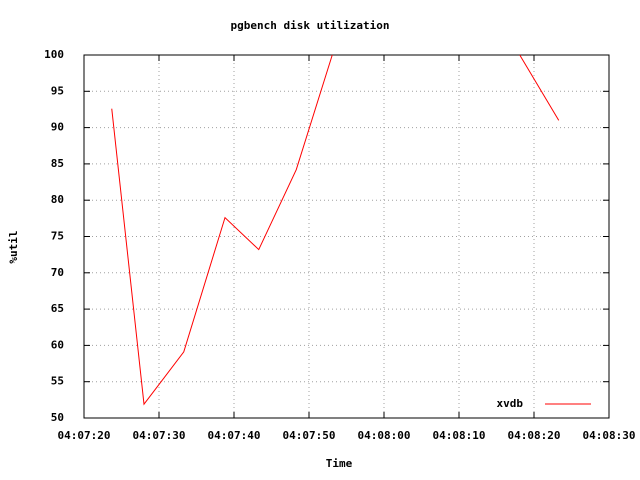  I want to click on y-tick-label: 75, so click(57, 236).